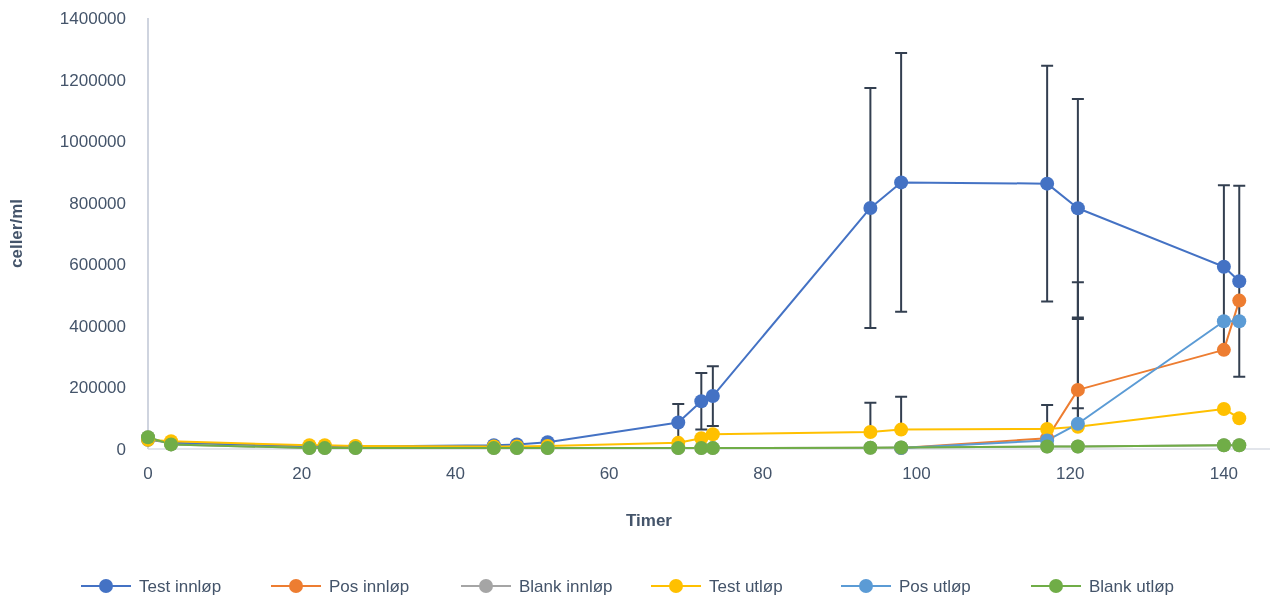 The width and height of the screenshot is (1282, 598). What do you see at coordinates (609, 473) in the screenshot?
I see `x-tick-label: 60` at bounding box center [609, 473].